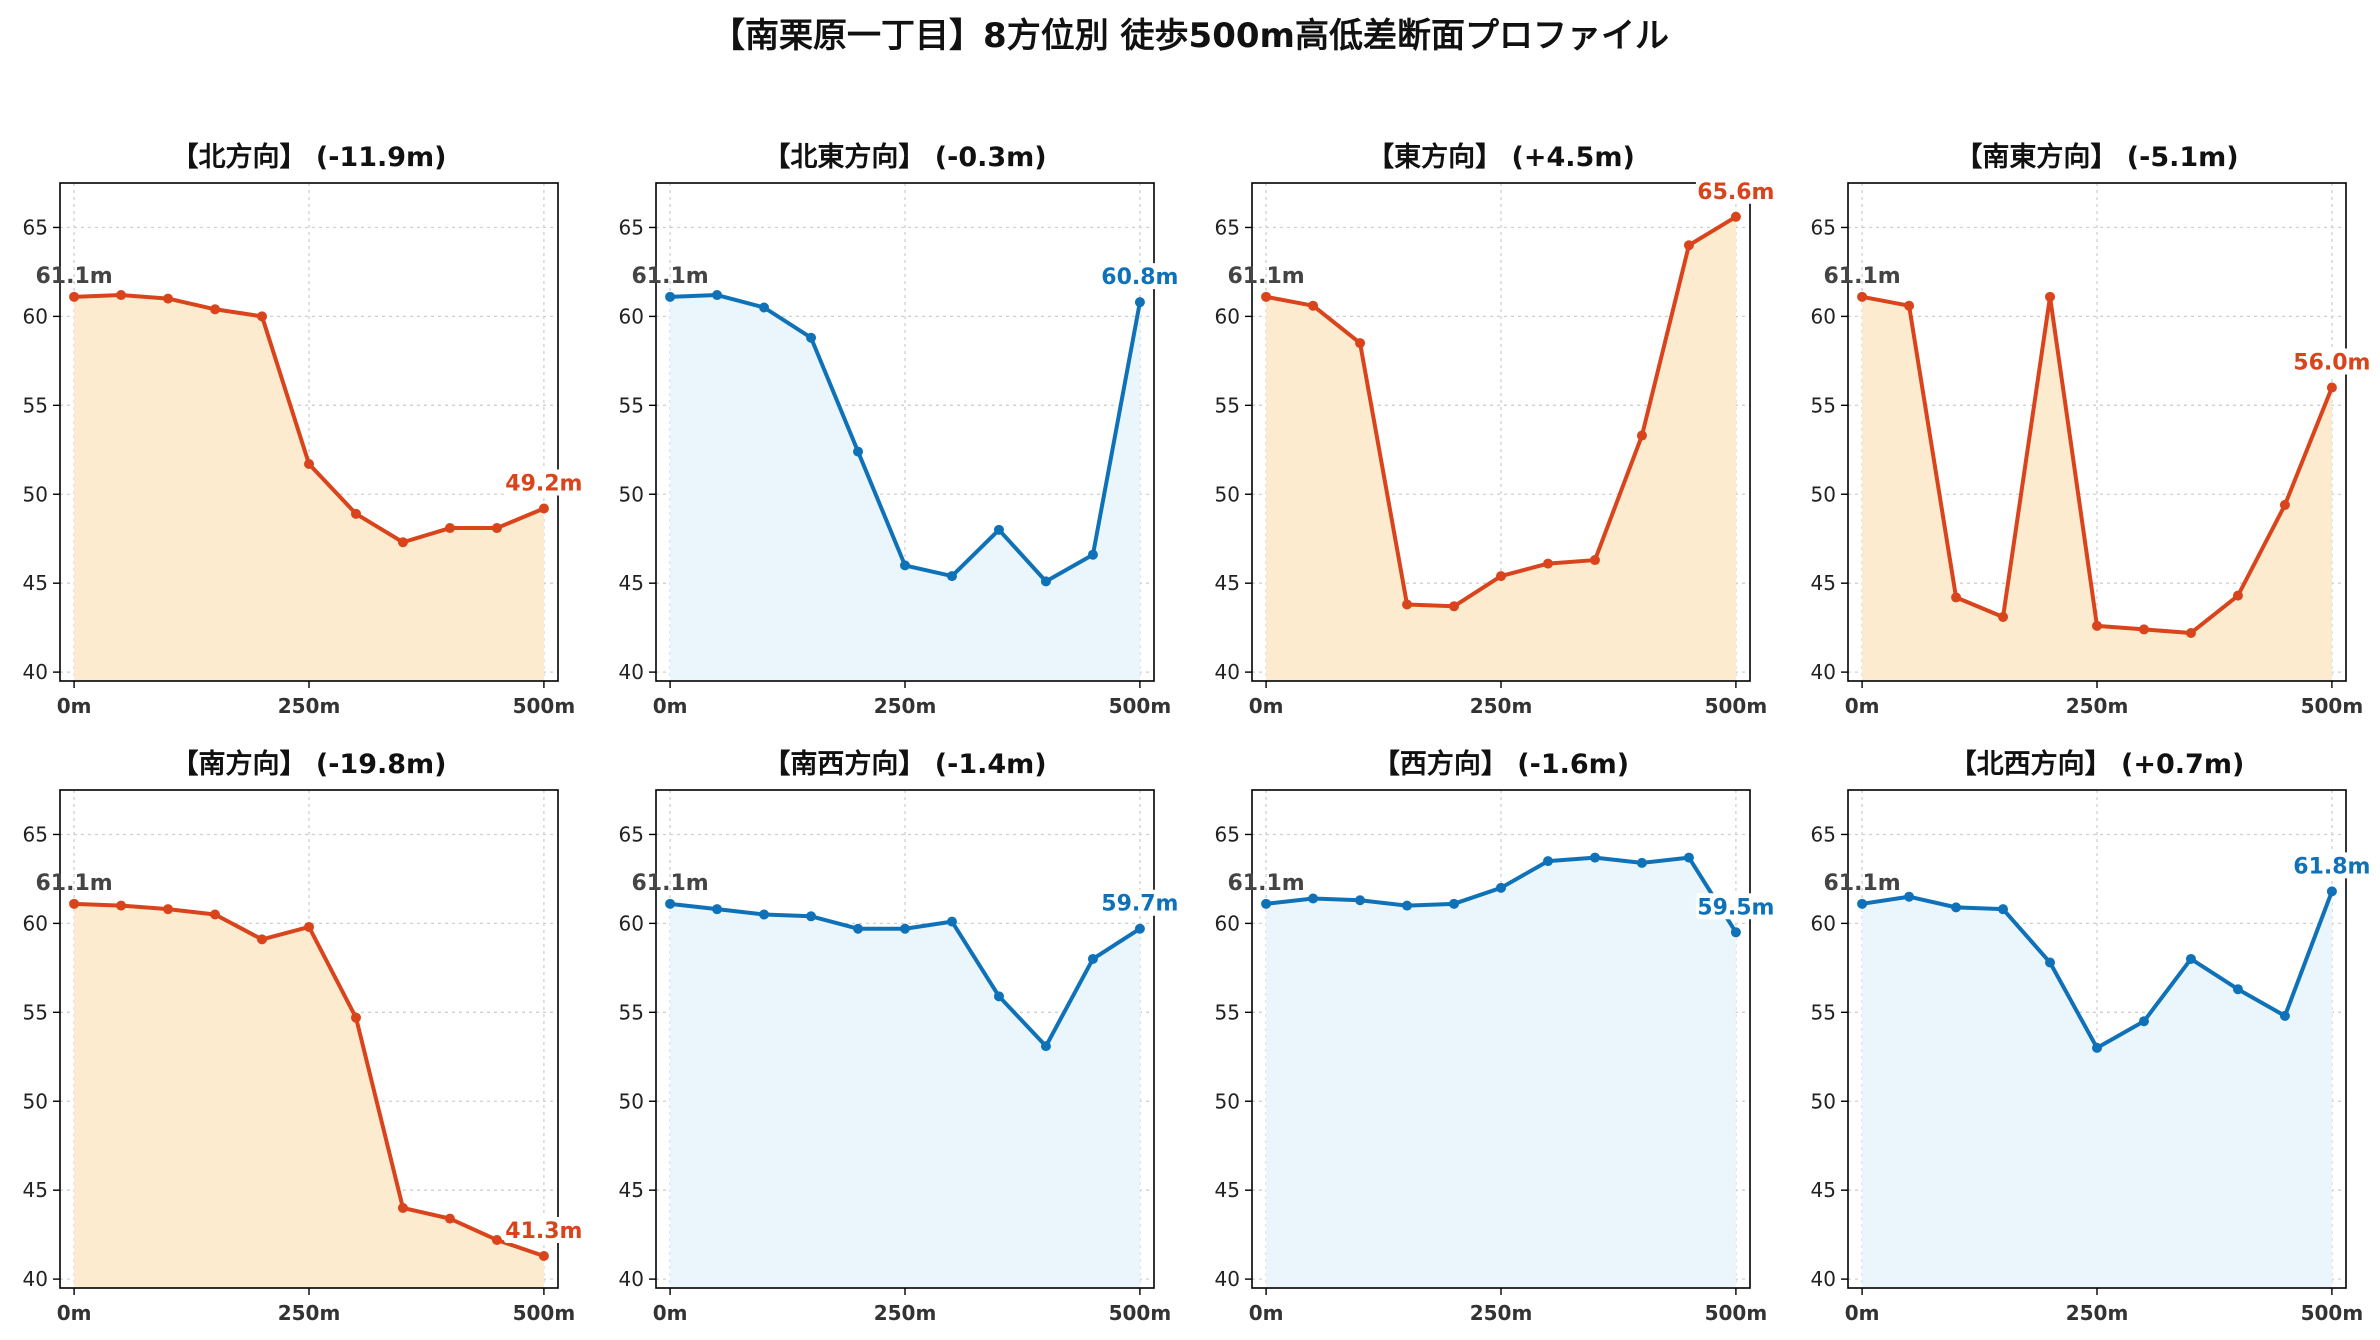 The image size is (2380, 1340). I want to click on panel-title: 【西方向】 (-1.6m), so click(1501, 764).